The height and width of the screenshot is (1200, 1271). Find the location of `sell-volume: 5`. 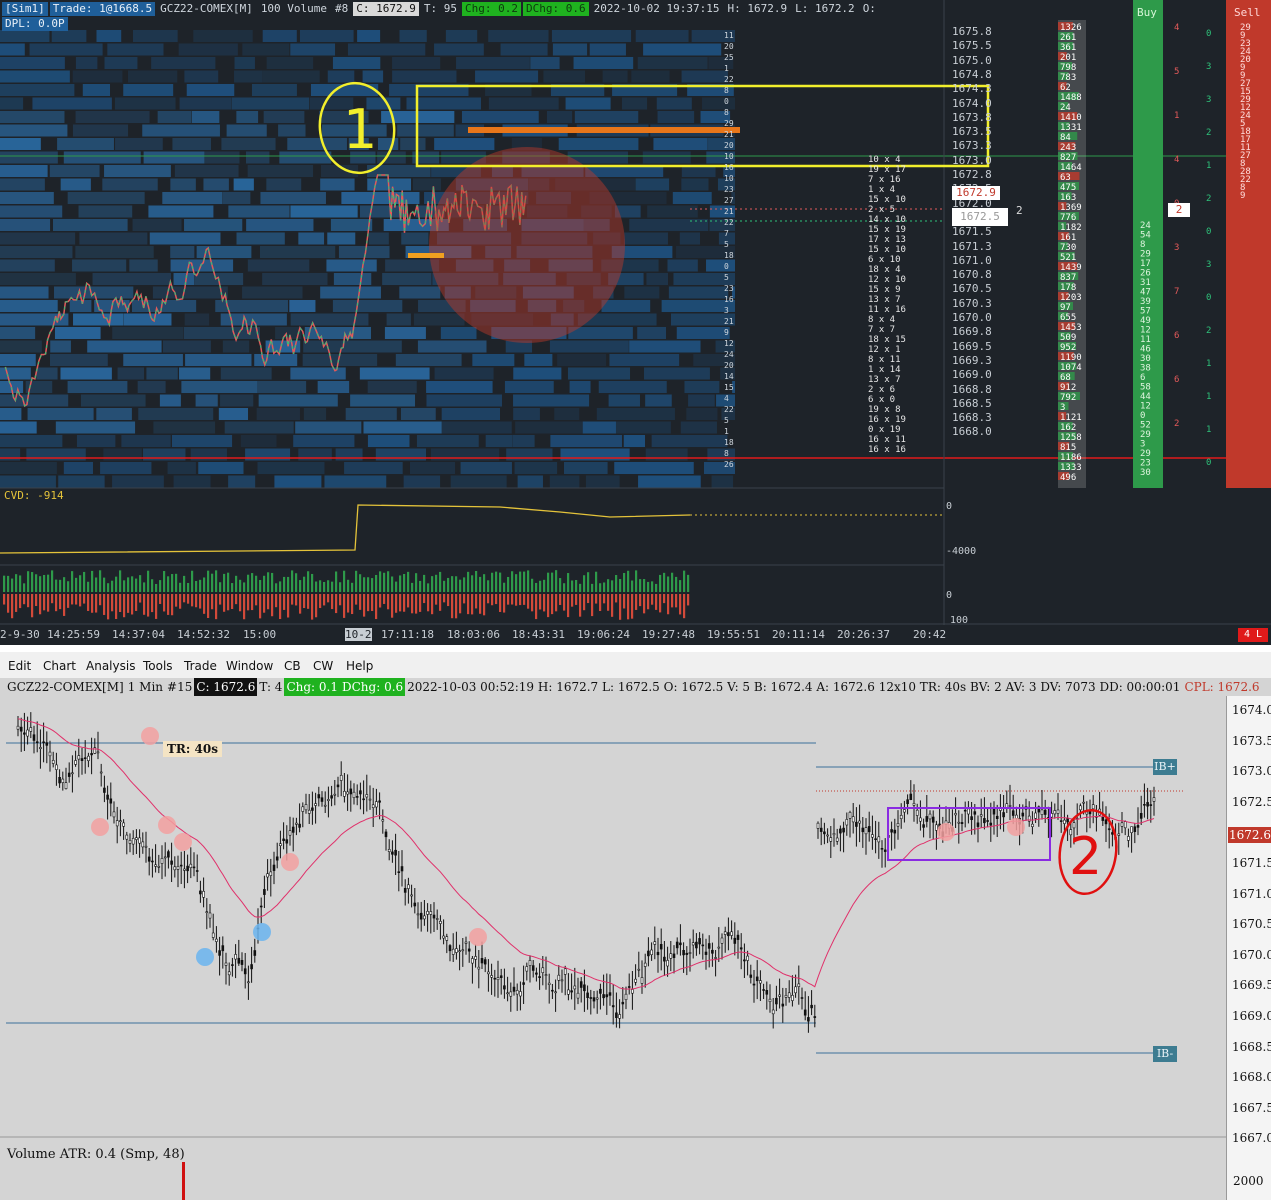

sell-volume: 5 is located at coordinates (1242, 124).